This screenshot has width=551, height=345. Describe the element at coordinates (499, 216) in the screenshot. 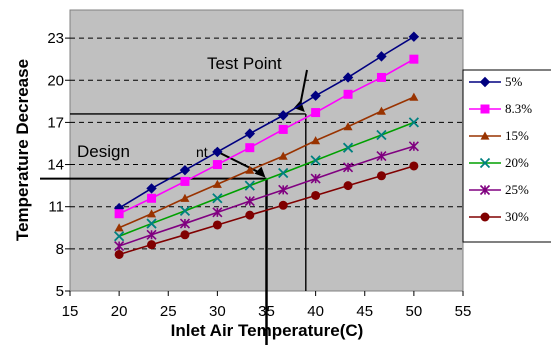

I see `legend-item: 30%` at that location.